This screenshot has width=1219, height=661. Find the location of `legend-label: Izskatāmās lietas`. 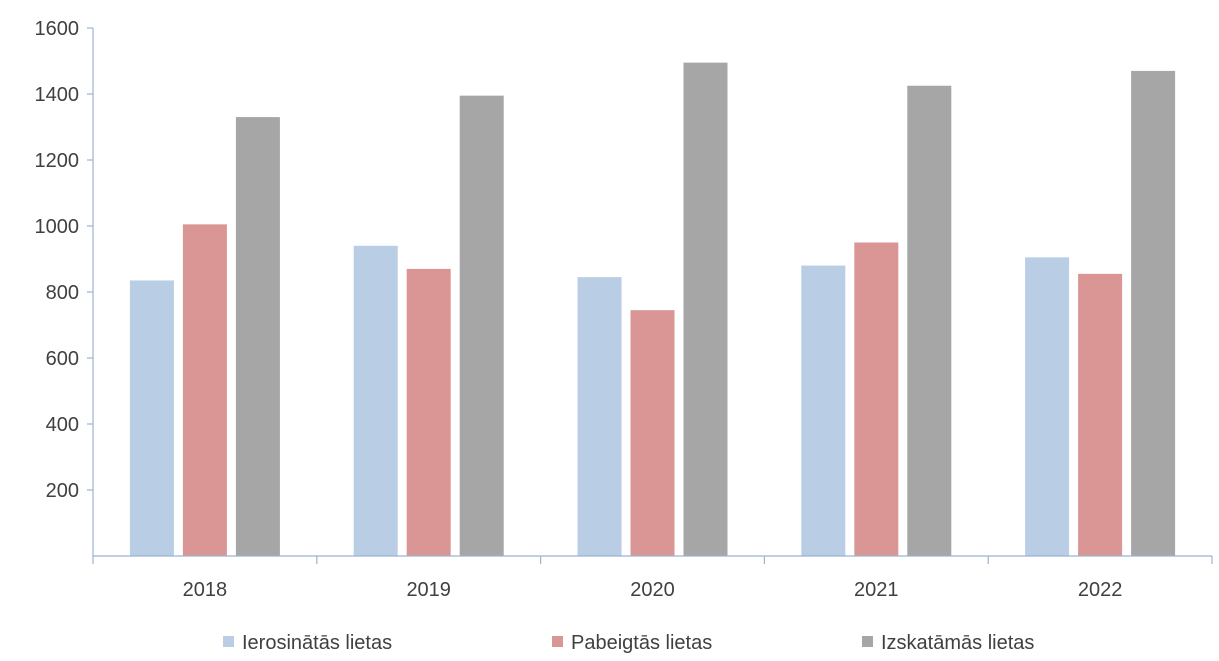

legend-label: Izskatāmās lietas is located at coordinates (957, 643).